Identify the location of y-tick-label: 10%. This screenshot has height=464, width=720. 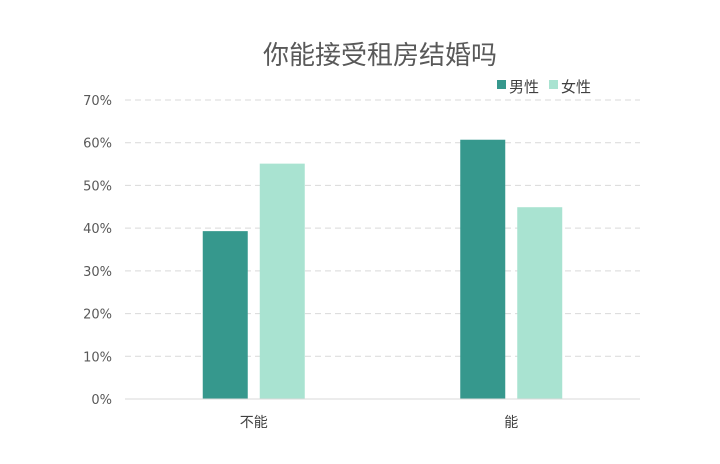
(97, 357).